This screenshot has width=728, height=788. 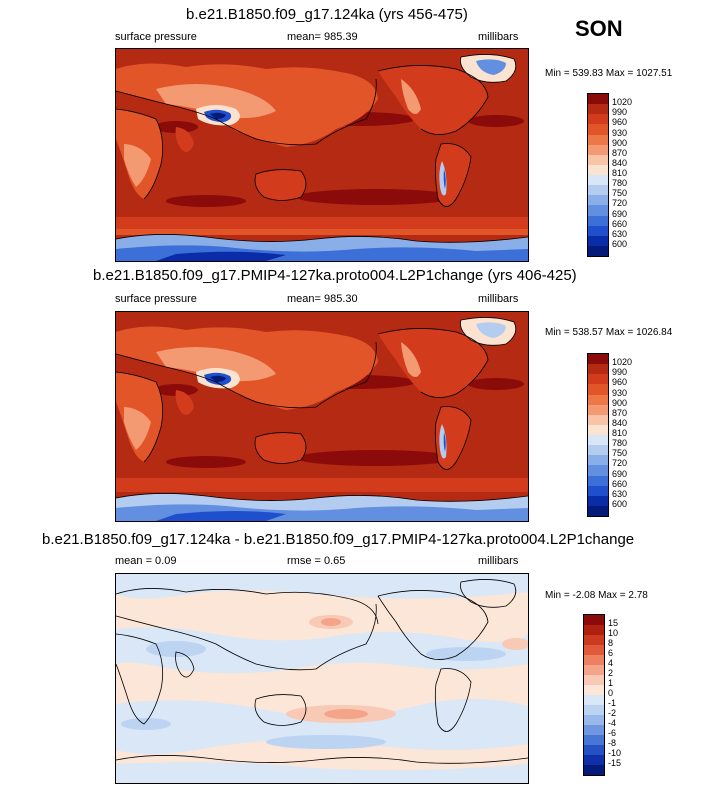 What do you see at coordinates (620, 183) in the screenshot?
I see `colorbar-label: 780` at bounding box center [620, 183].